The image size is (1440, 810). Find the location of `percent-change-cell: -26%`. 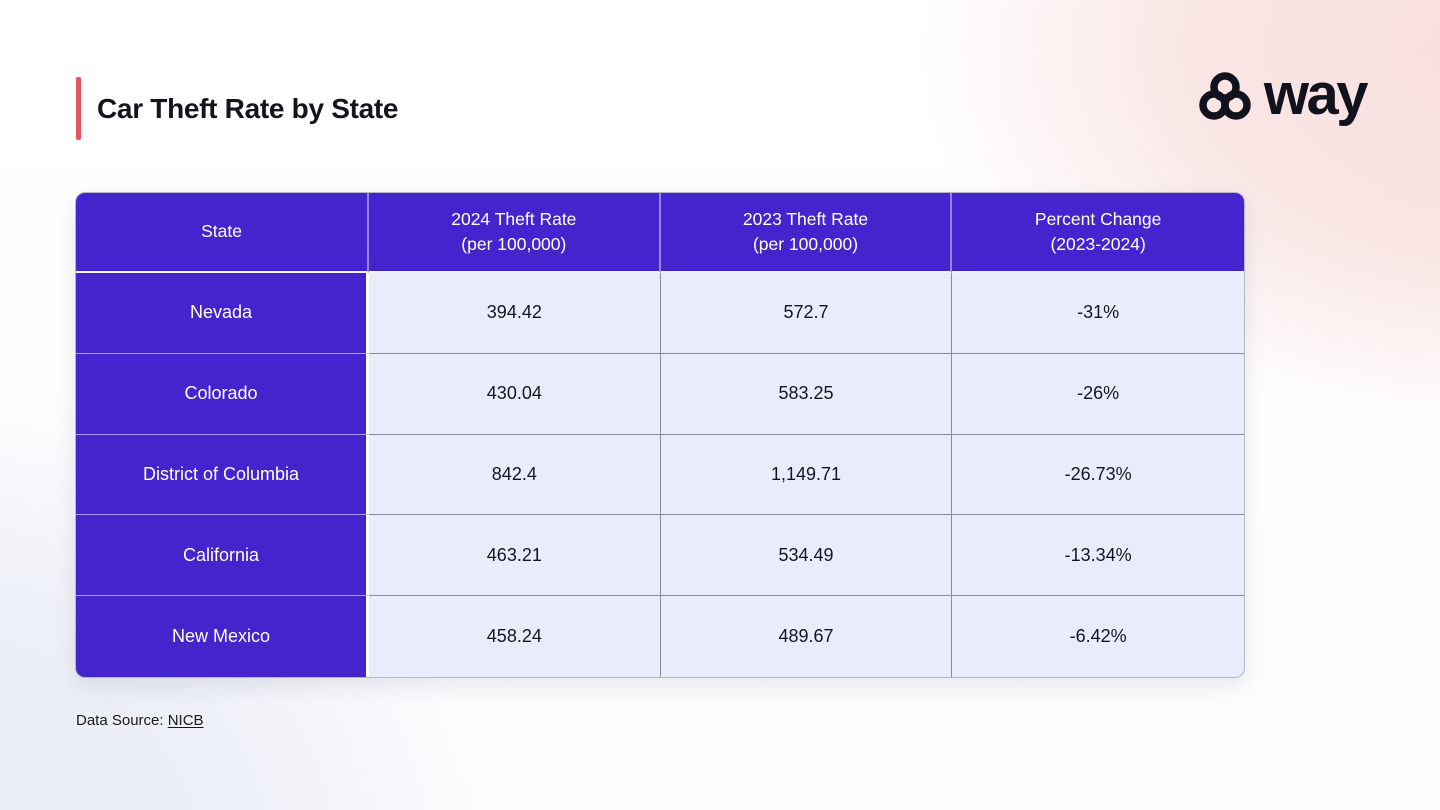

percent-change-cell: -26% is located at coordinates (1098, 394).